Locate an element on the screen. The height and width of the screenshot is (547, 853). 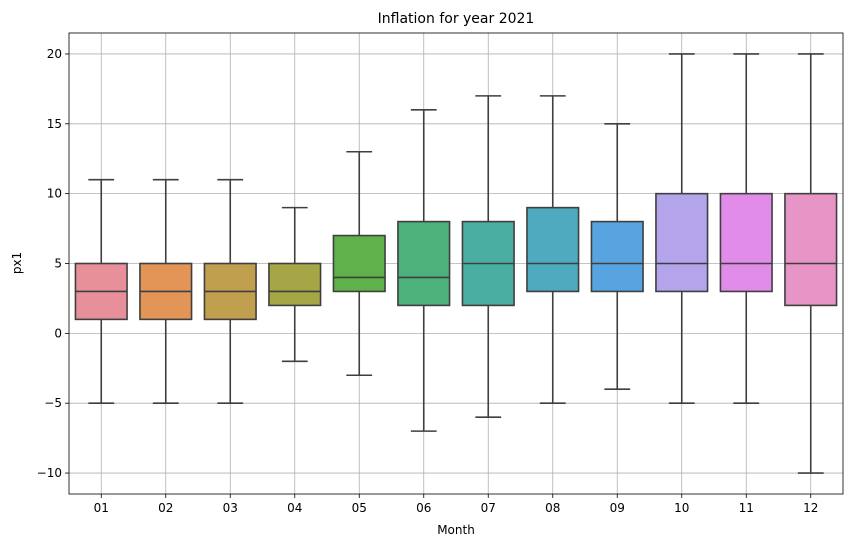
y-tick-label: 15 is located at coordinates (54, 124).